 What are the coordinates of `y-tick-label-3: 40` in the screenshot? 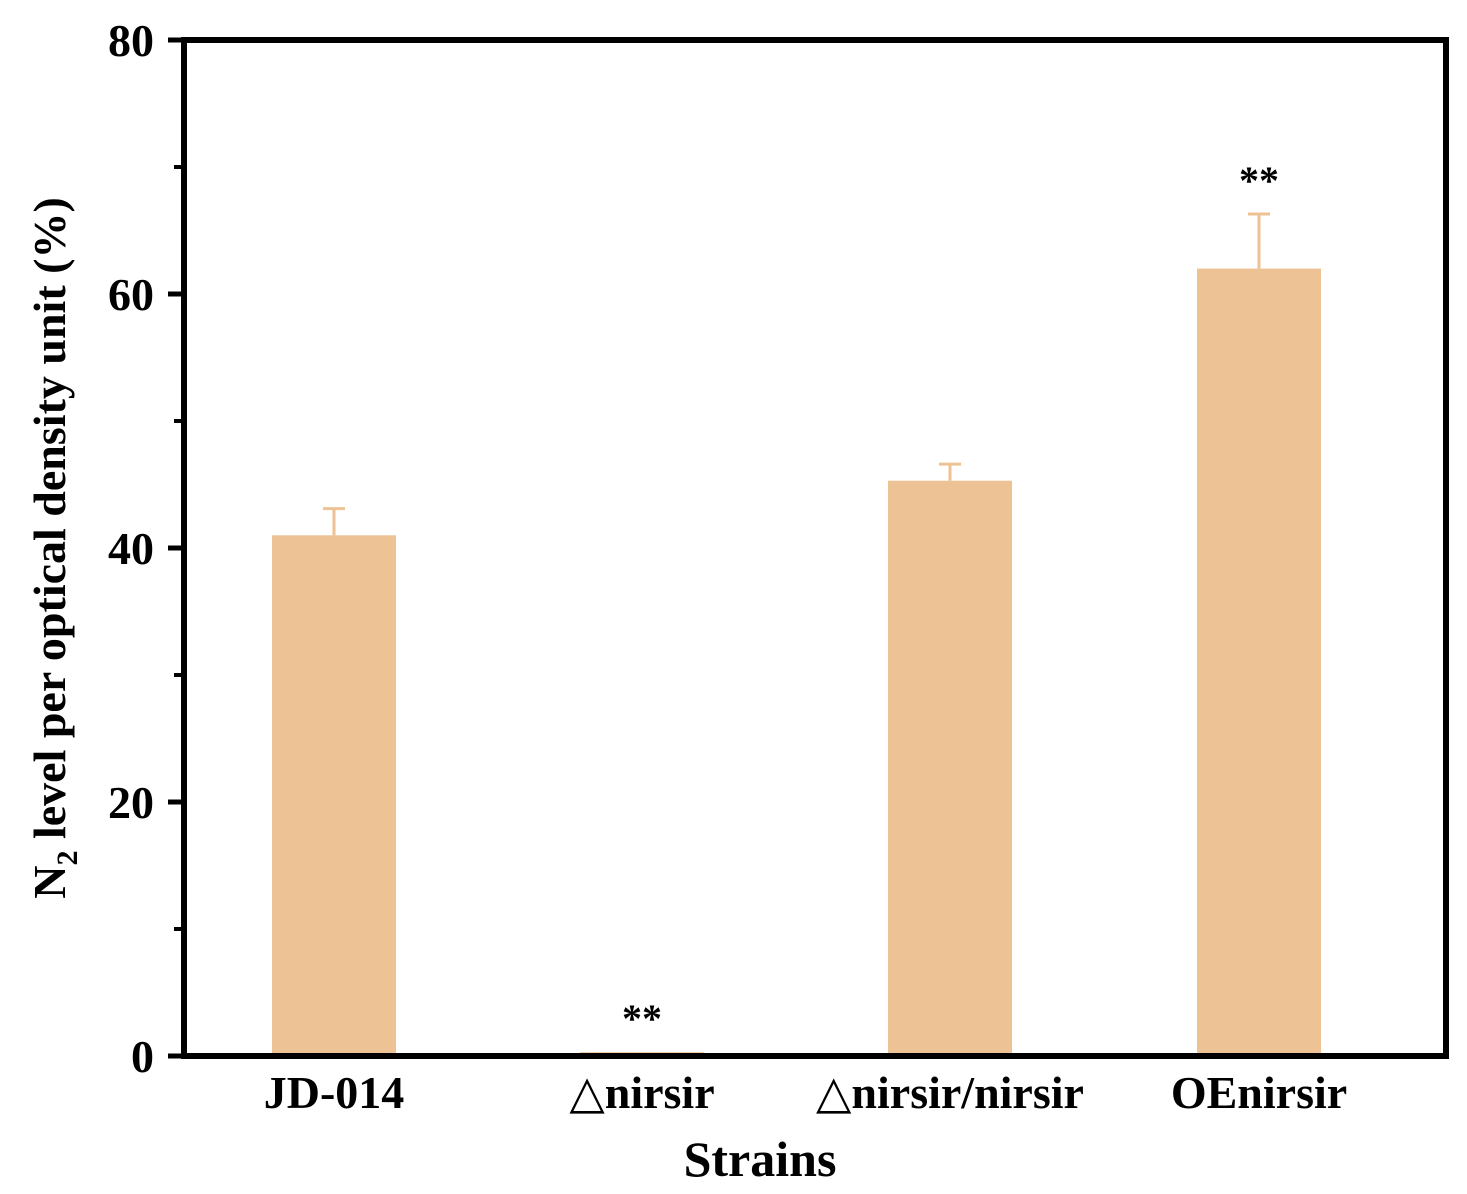 It's located at (131, 548).